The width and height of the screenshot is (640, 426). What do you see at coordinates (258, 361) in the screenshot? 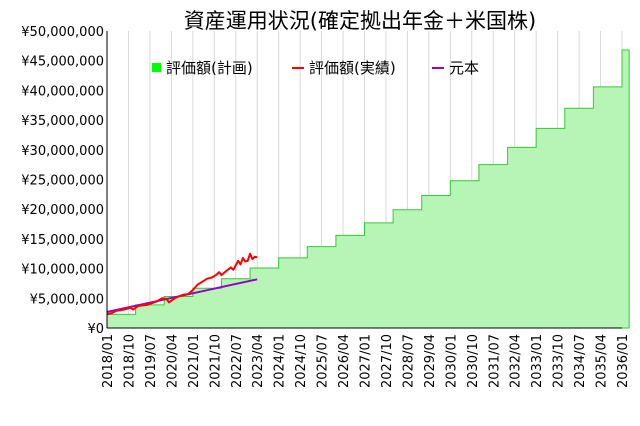
I see `x-tick-label: 2023/04` at bounding box center [258, 361].